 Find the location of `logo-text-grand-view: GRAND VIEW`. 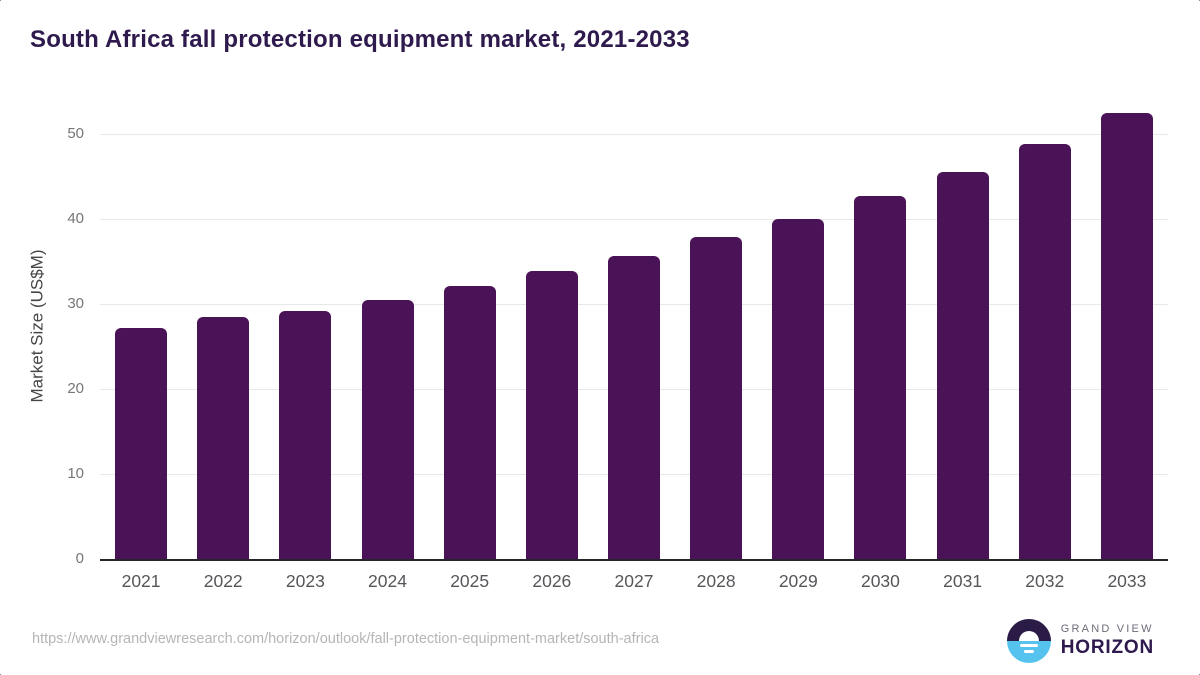

logo-text-grand-view: GRAND VIEW is located at coordinates (1107, 629).